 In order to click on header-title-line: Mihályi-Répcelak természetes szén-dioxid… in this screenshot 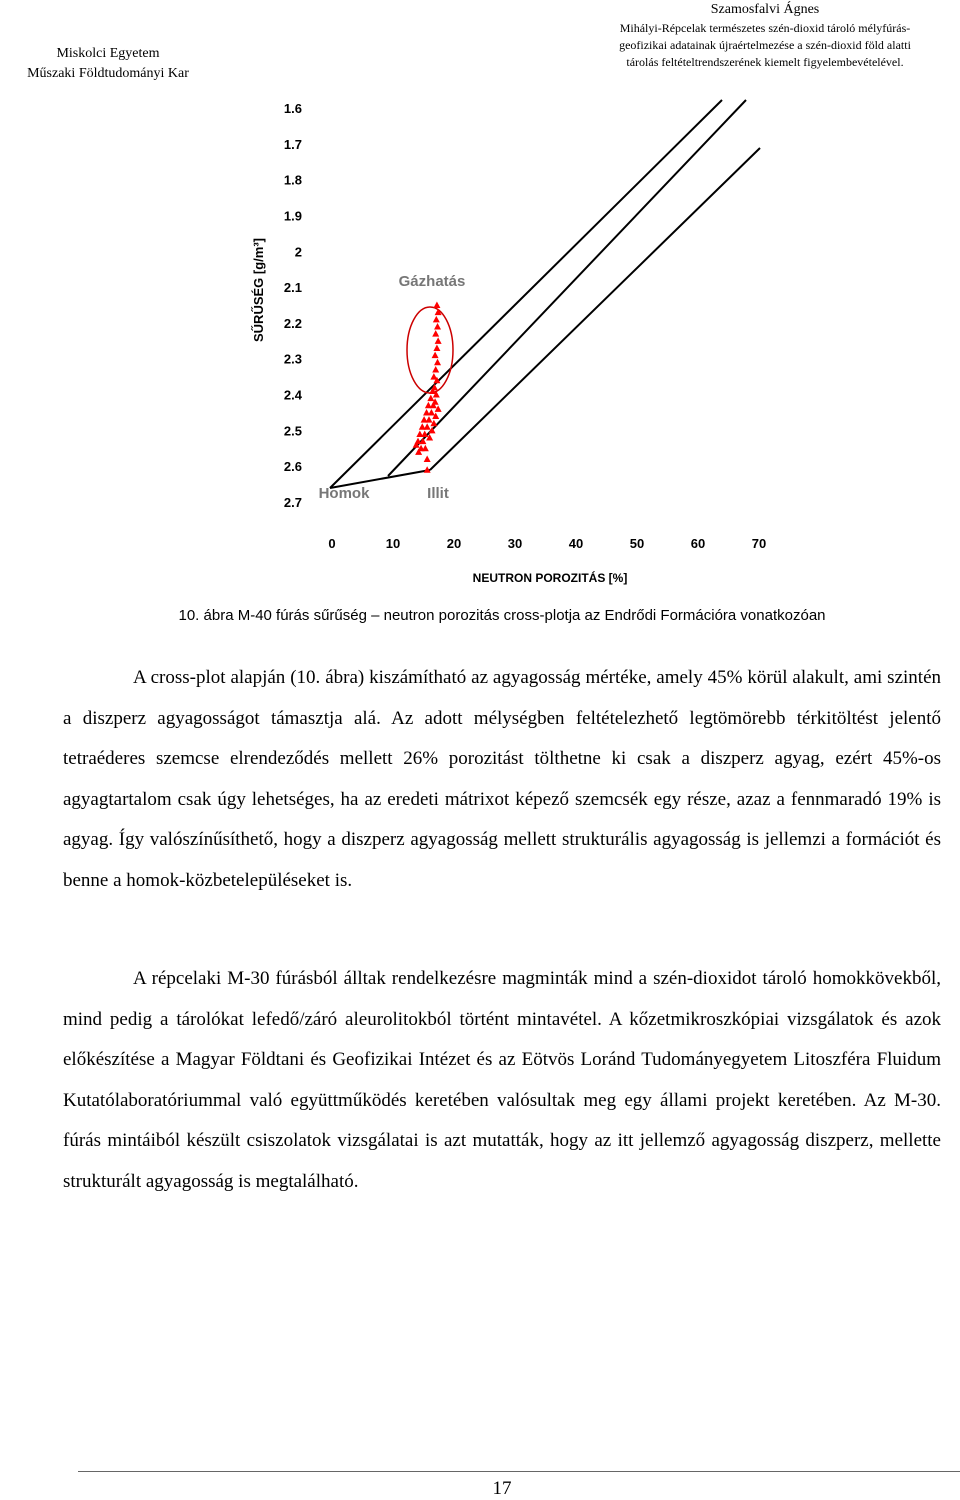, I will do `click(765, 28)`.